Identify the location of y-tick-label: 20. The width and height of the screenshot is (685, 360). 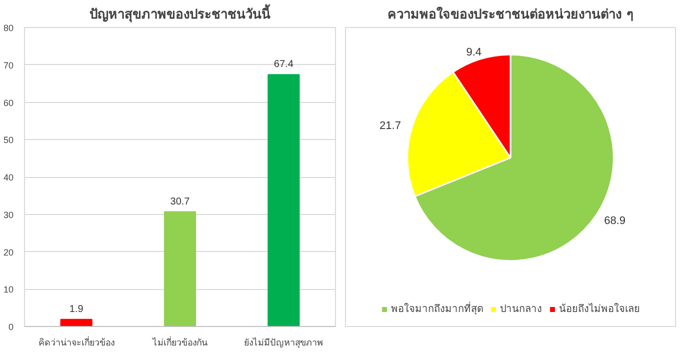
(8, 252).